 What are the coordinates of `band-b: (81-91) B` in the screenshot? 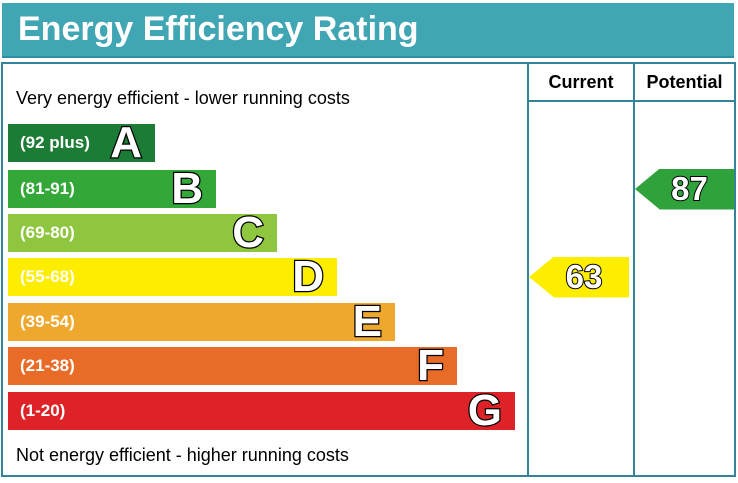 It's located at (112, 188).